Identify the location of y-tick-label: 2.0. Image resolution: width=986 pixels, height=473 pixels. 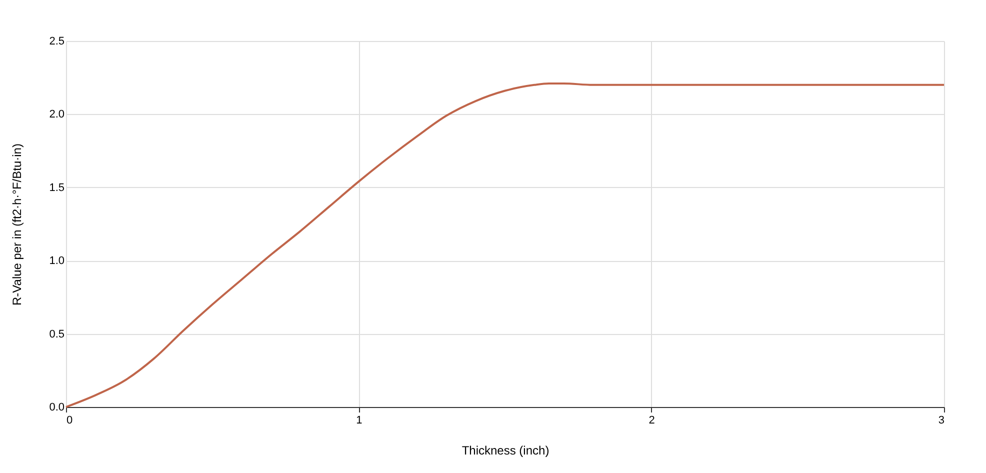
(56, 114).